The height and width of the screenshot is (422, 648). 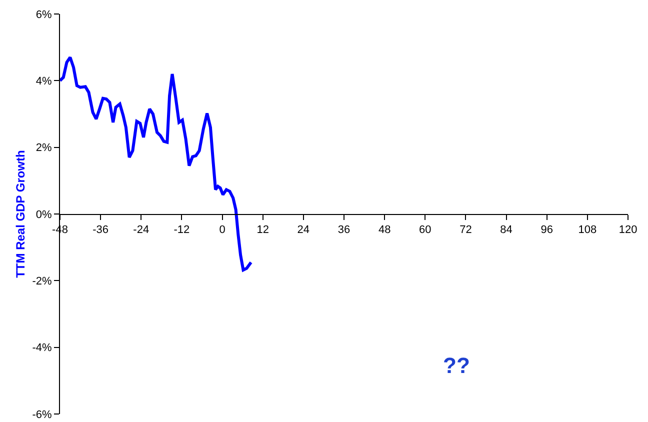 I want to click on x-tick-label: 84, so click(x=506, y=230).